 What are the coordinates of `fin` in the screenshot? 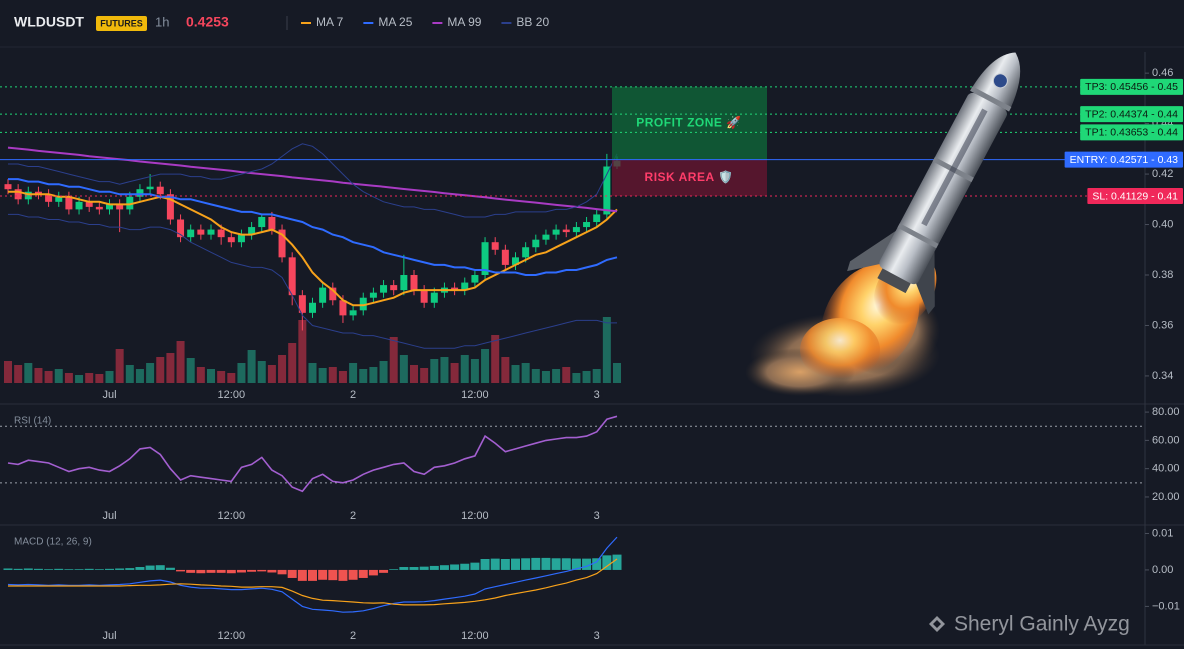 It's located at (925, 281).